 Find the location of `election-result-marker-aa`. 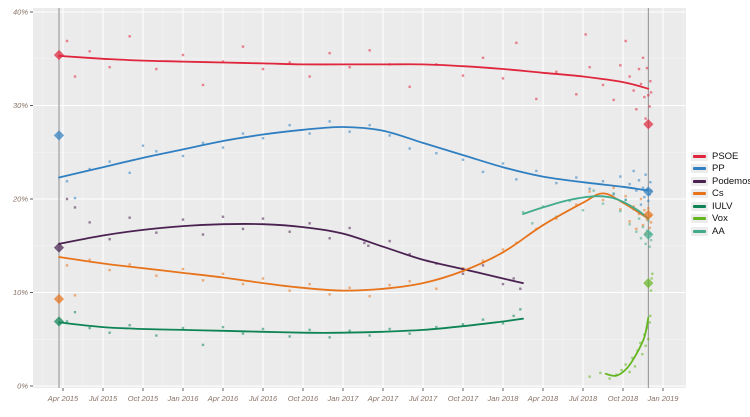

election-result-marker-aa is located at coordinates (648, 234).